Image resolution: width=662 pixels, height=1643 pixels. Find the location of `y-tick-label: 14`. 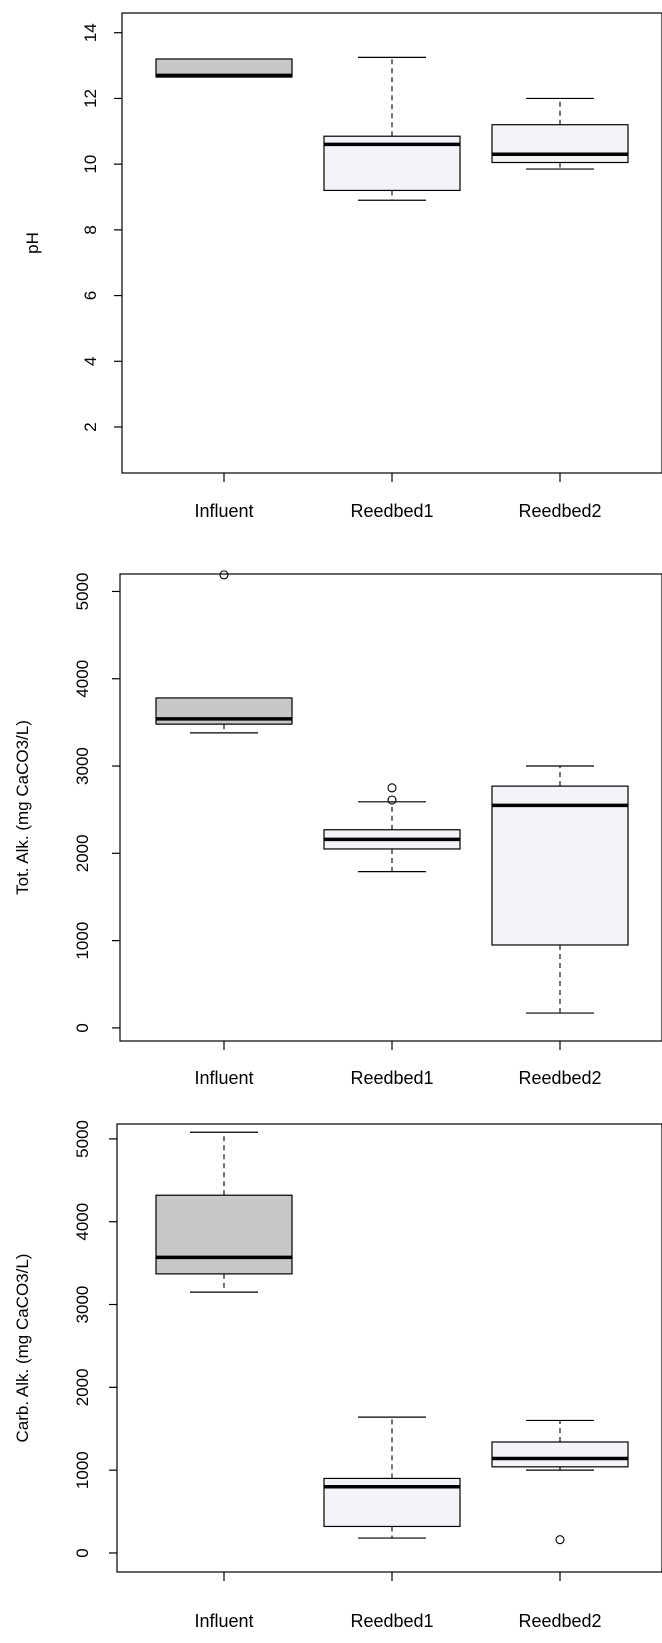

y-tick-label: 14 is located at coordinates (90, 32).